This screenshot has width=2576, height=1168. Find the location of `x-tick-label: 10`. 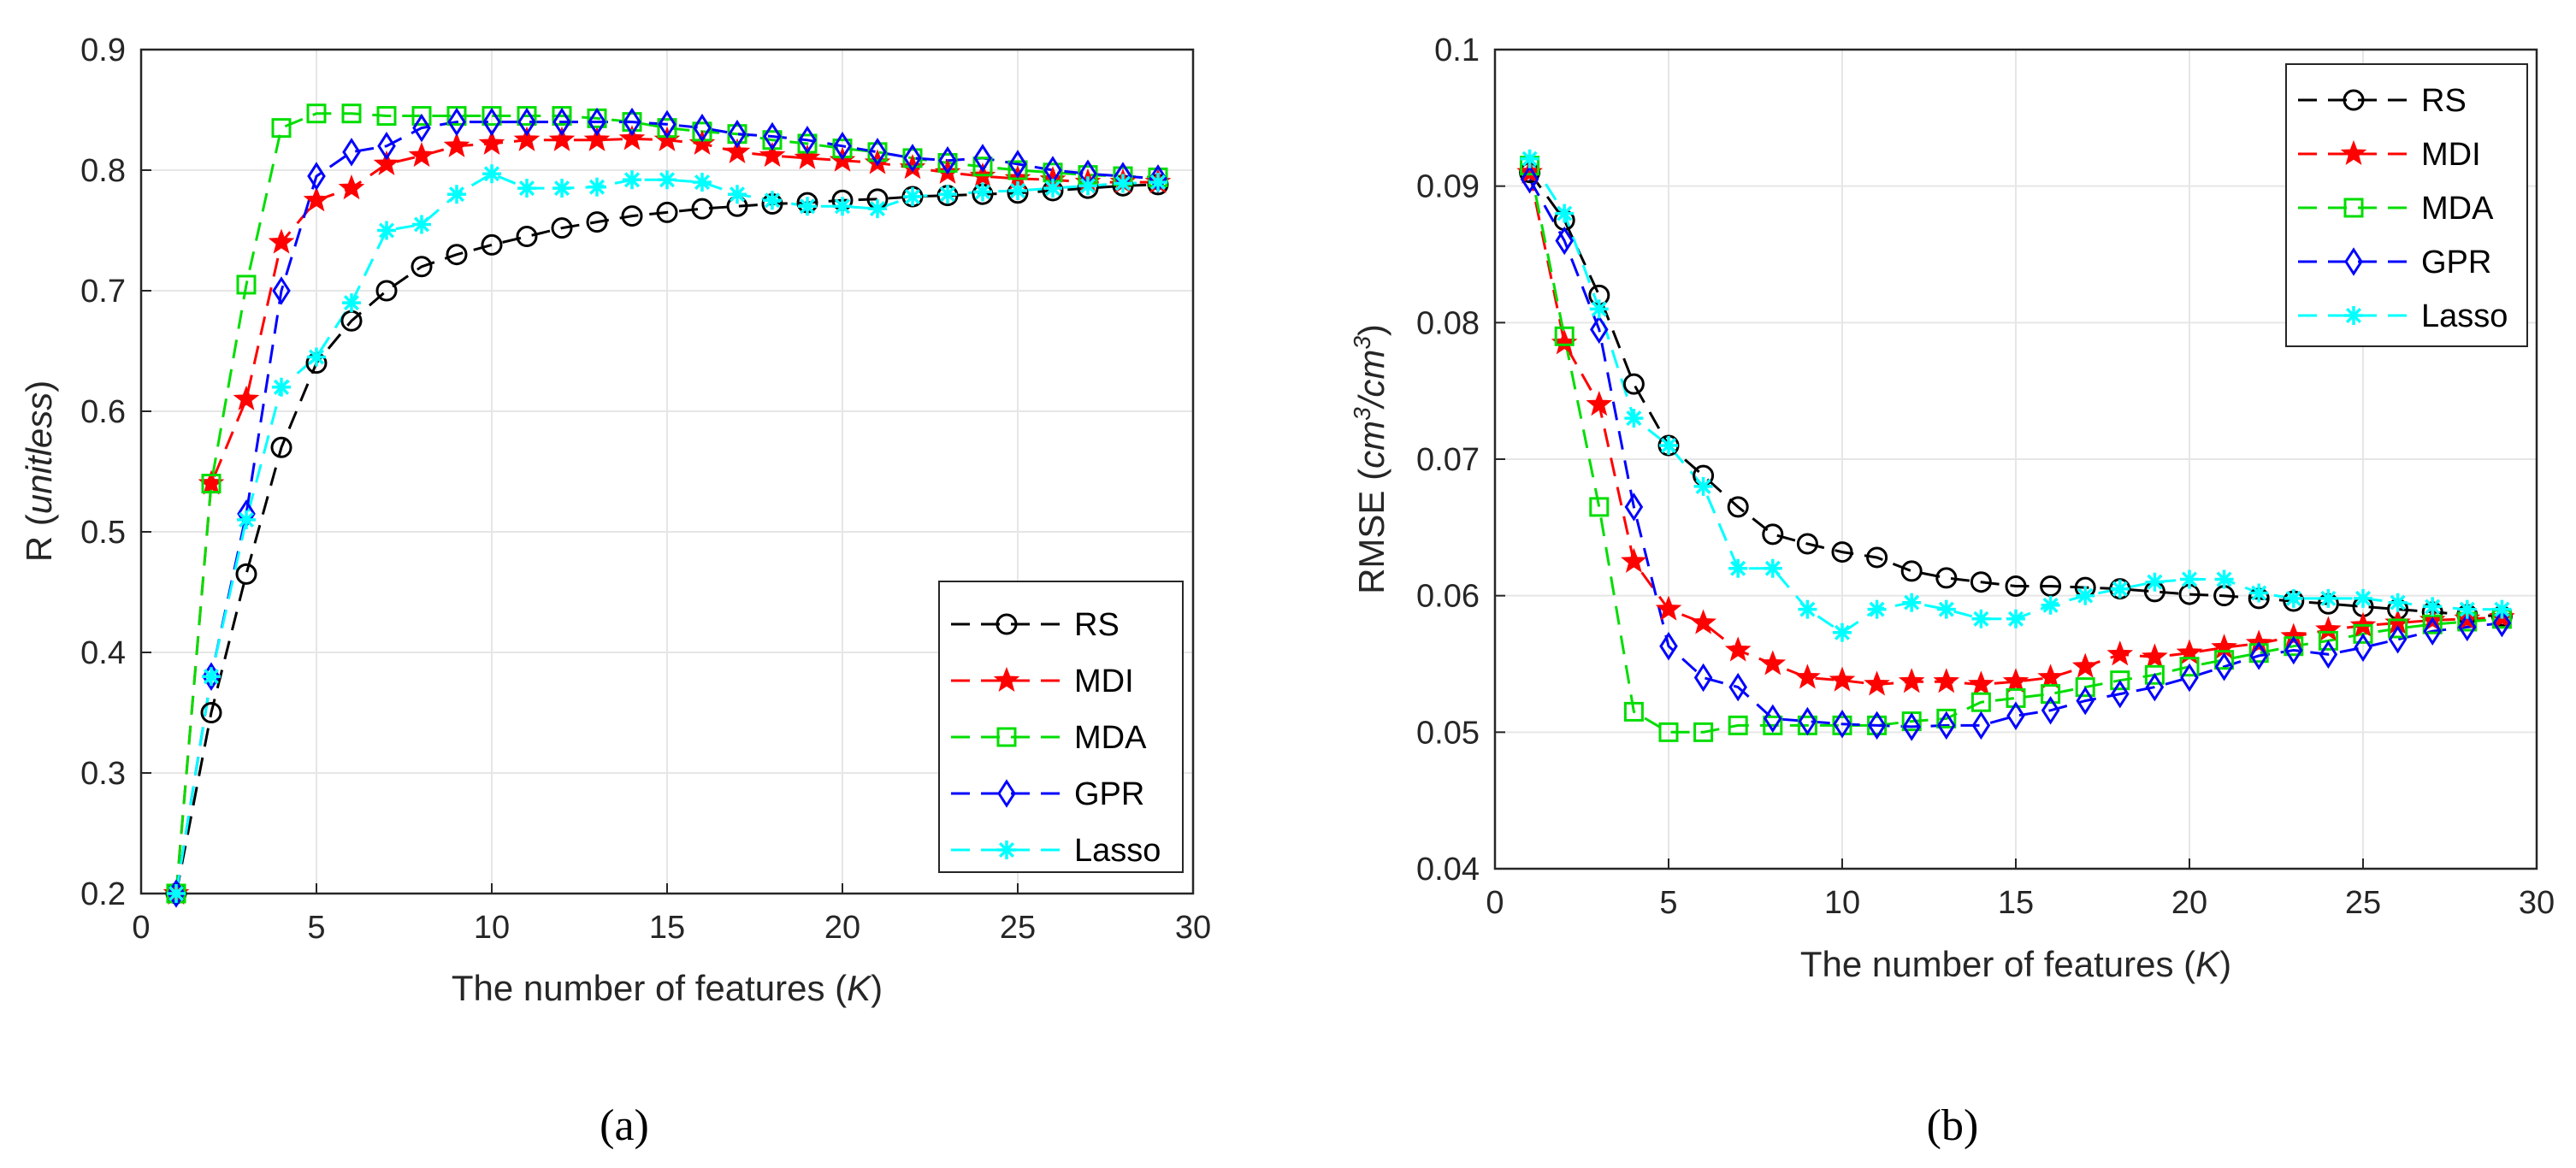

x-tick-label: 10 is located at coordinates (1842, 903).